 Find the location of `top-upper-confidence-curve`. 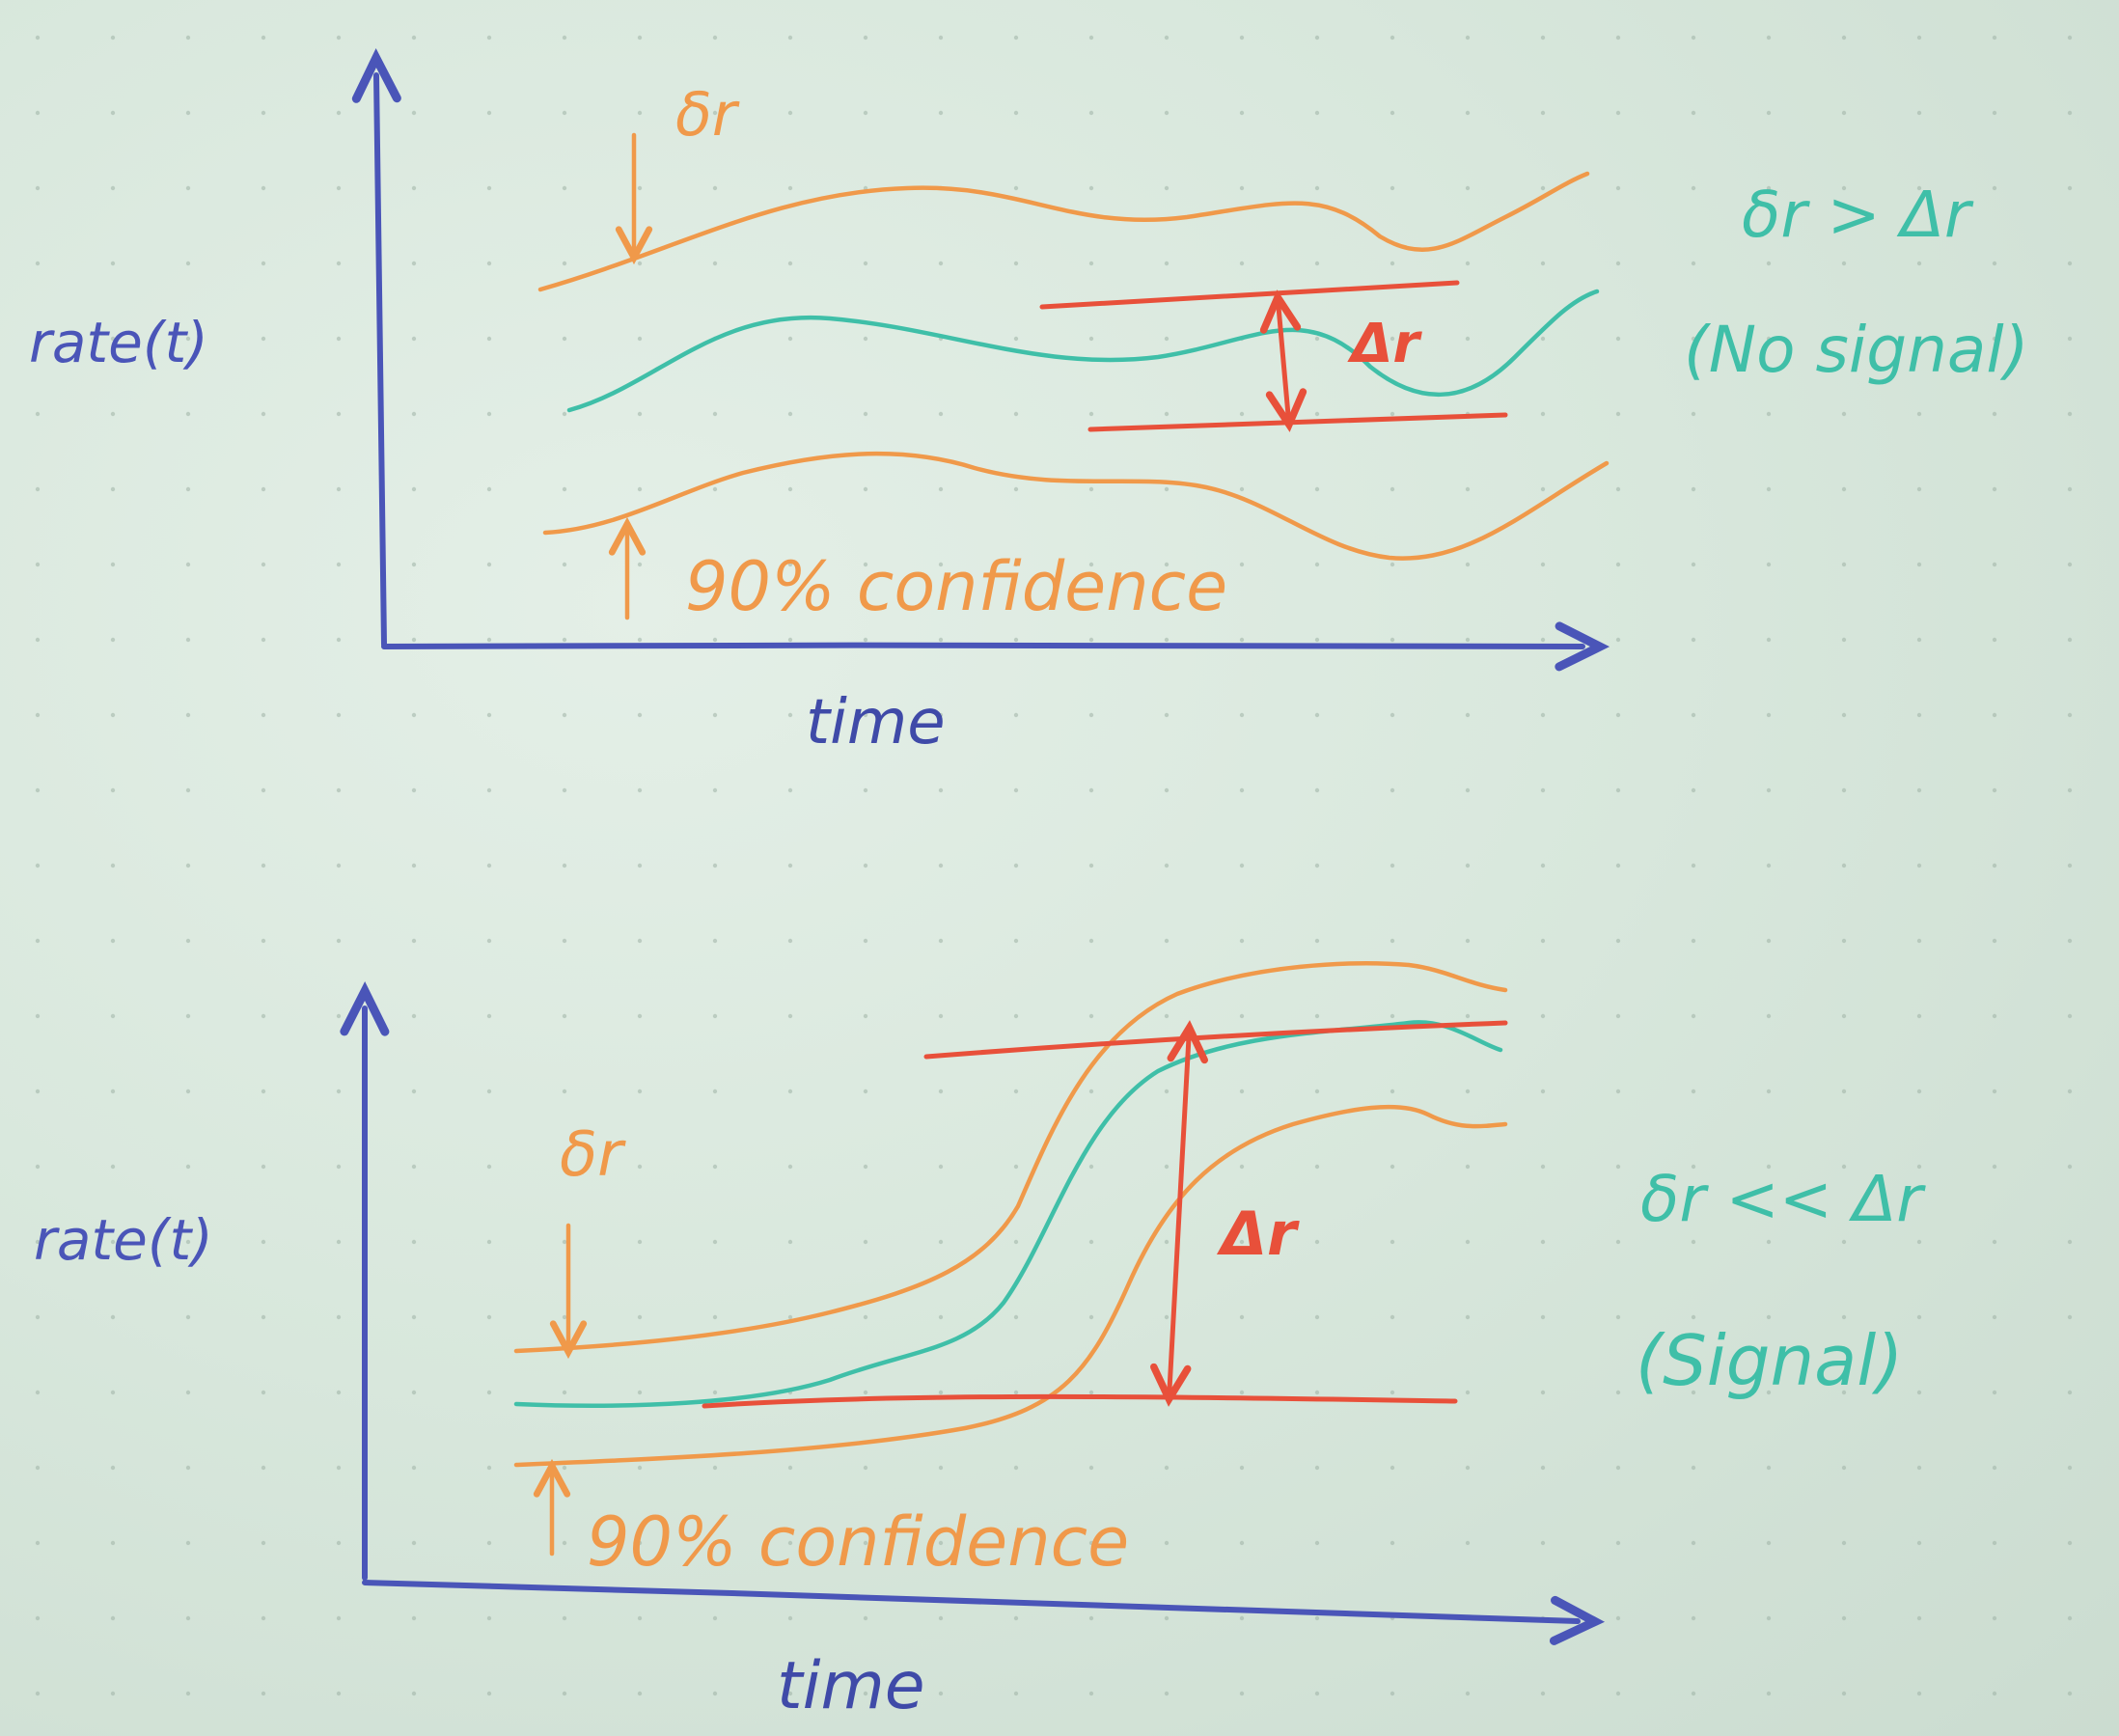

top-upper-confidence-curve is located at coordinates (1063, 231).